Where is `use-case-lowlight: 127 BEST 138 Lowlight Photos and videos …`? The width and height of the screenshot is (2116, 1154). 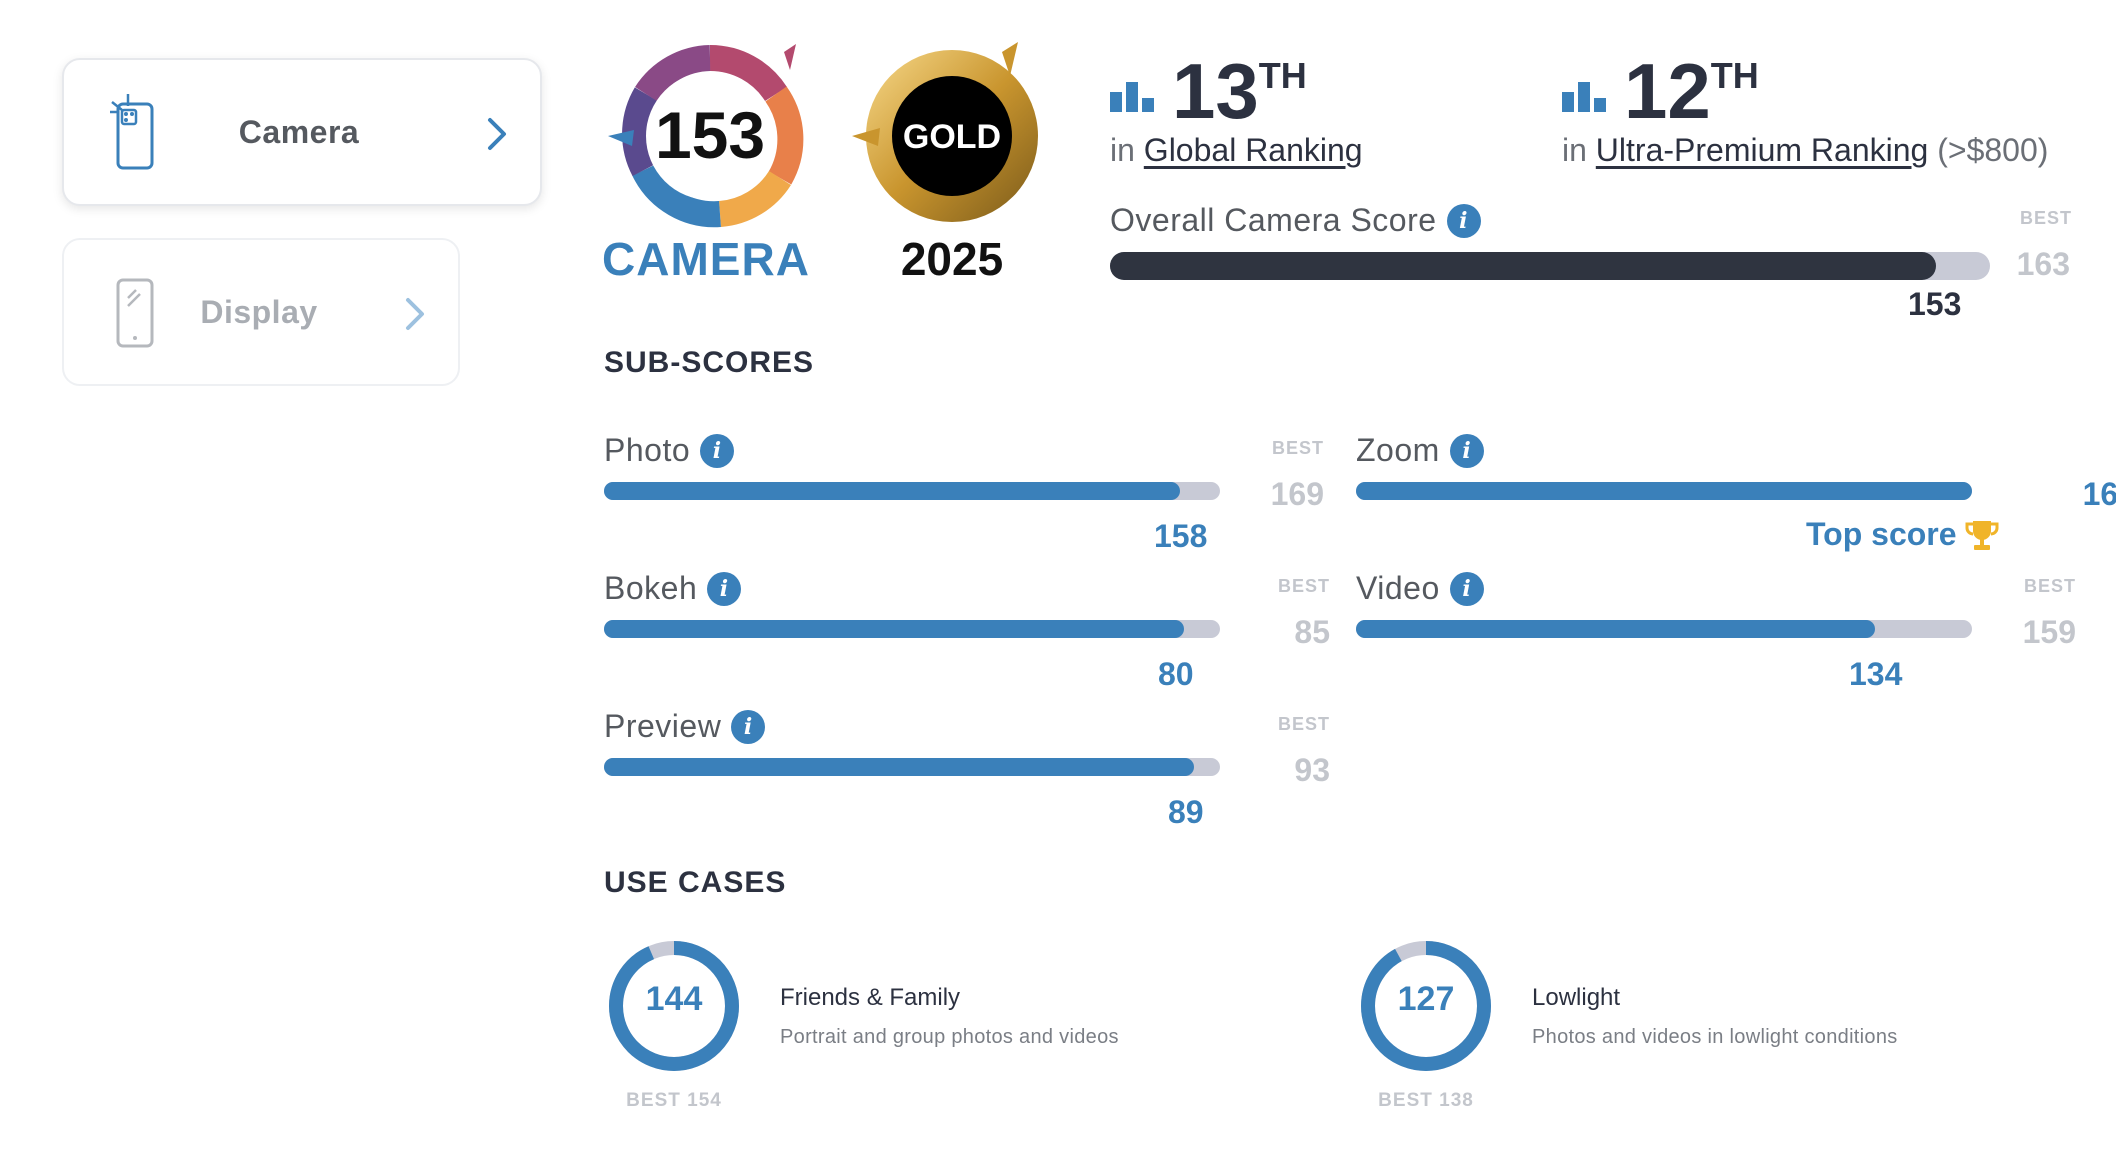 use-case-lowlight: 127 BEST 138 Lowlight Photos and videos … is located at coordinates (1706, 1026).